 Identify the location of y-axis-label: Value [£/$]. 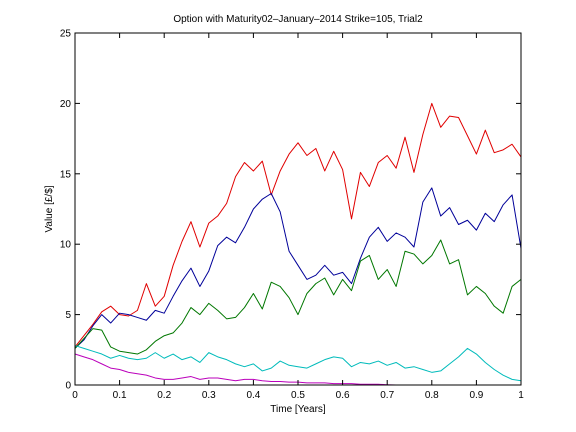
(49, 208).